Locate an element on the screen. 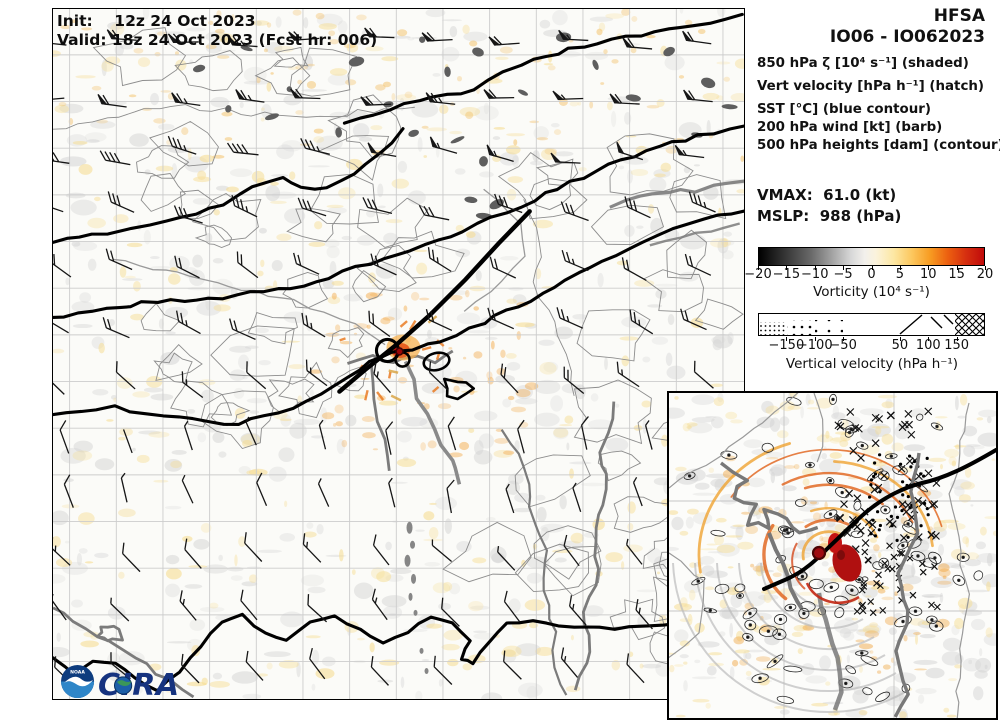 The width and height of the screenshot is (1000, 722). vertical-velocity-hatchbar is located at coordinates (871, 324).